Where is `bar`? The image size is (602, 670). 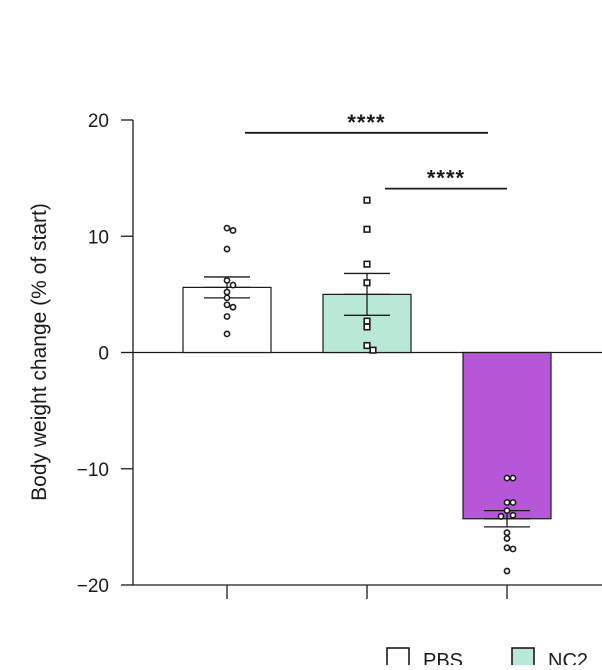 bar is located at coordinates (507, 435).